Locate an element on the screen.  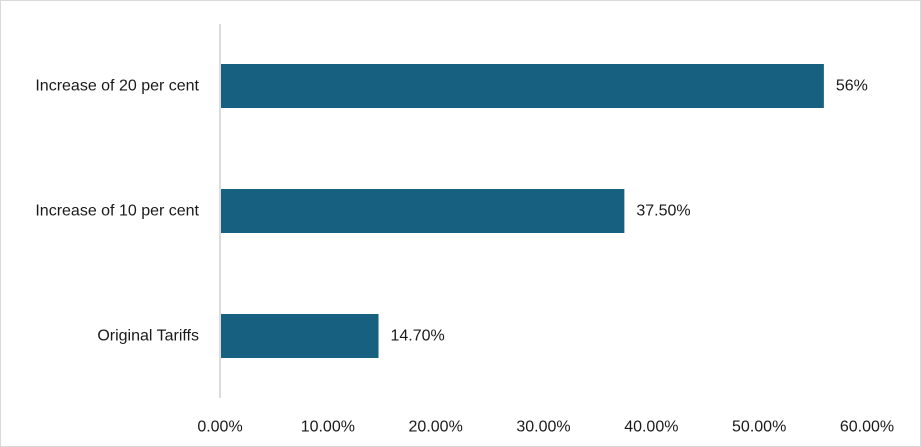
category-label-0: Increase of 20 per cent is located at coordinates (117, 86).